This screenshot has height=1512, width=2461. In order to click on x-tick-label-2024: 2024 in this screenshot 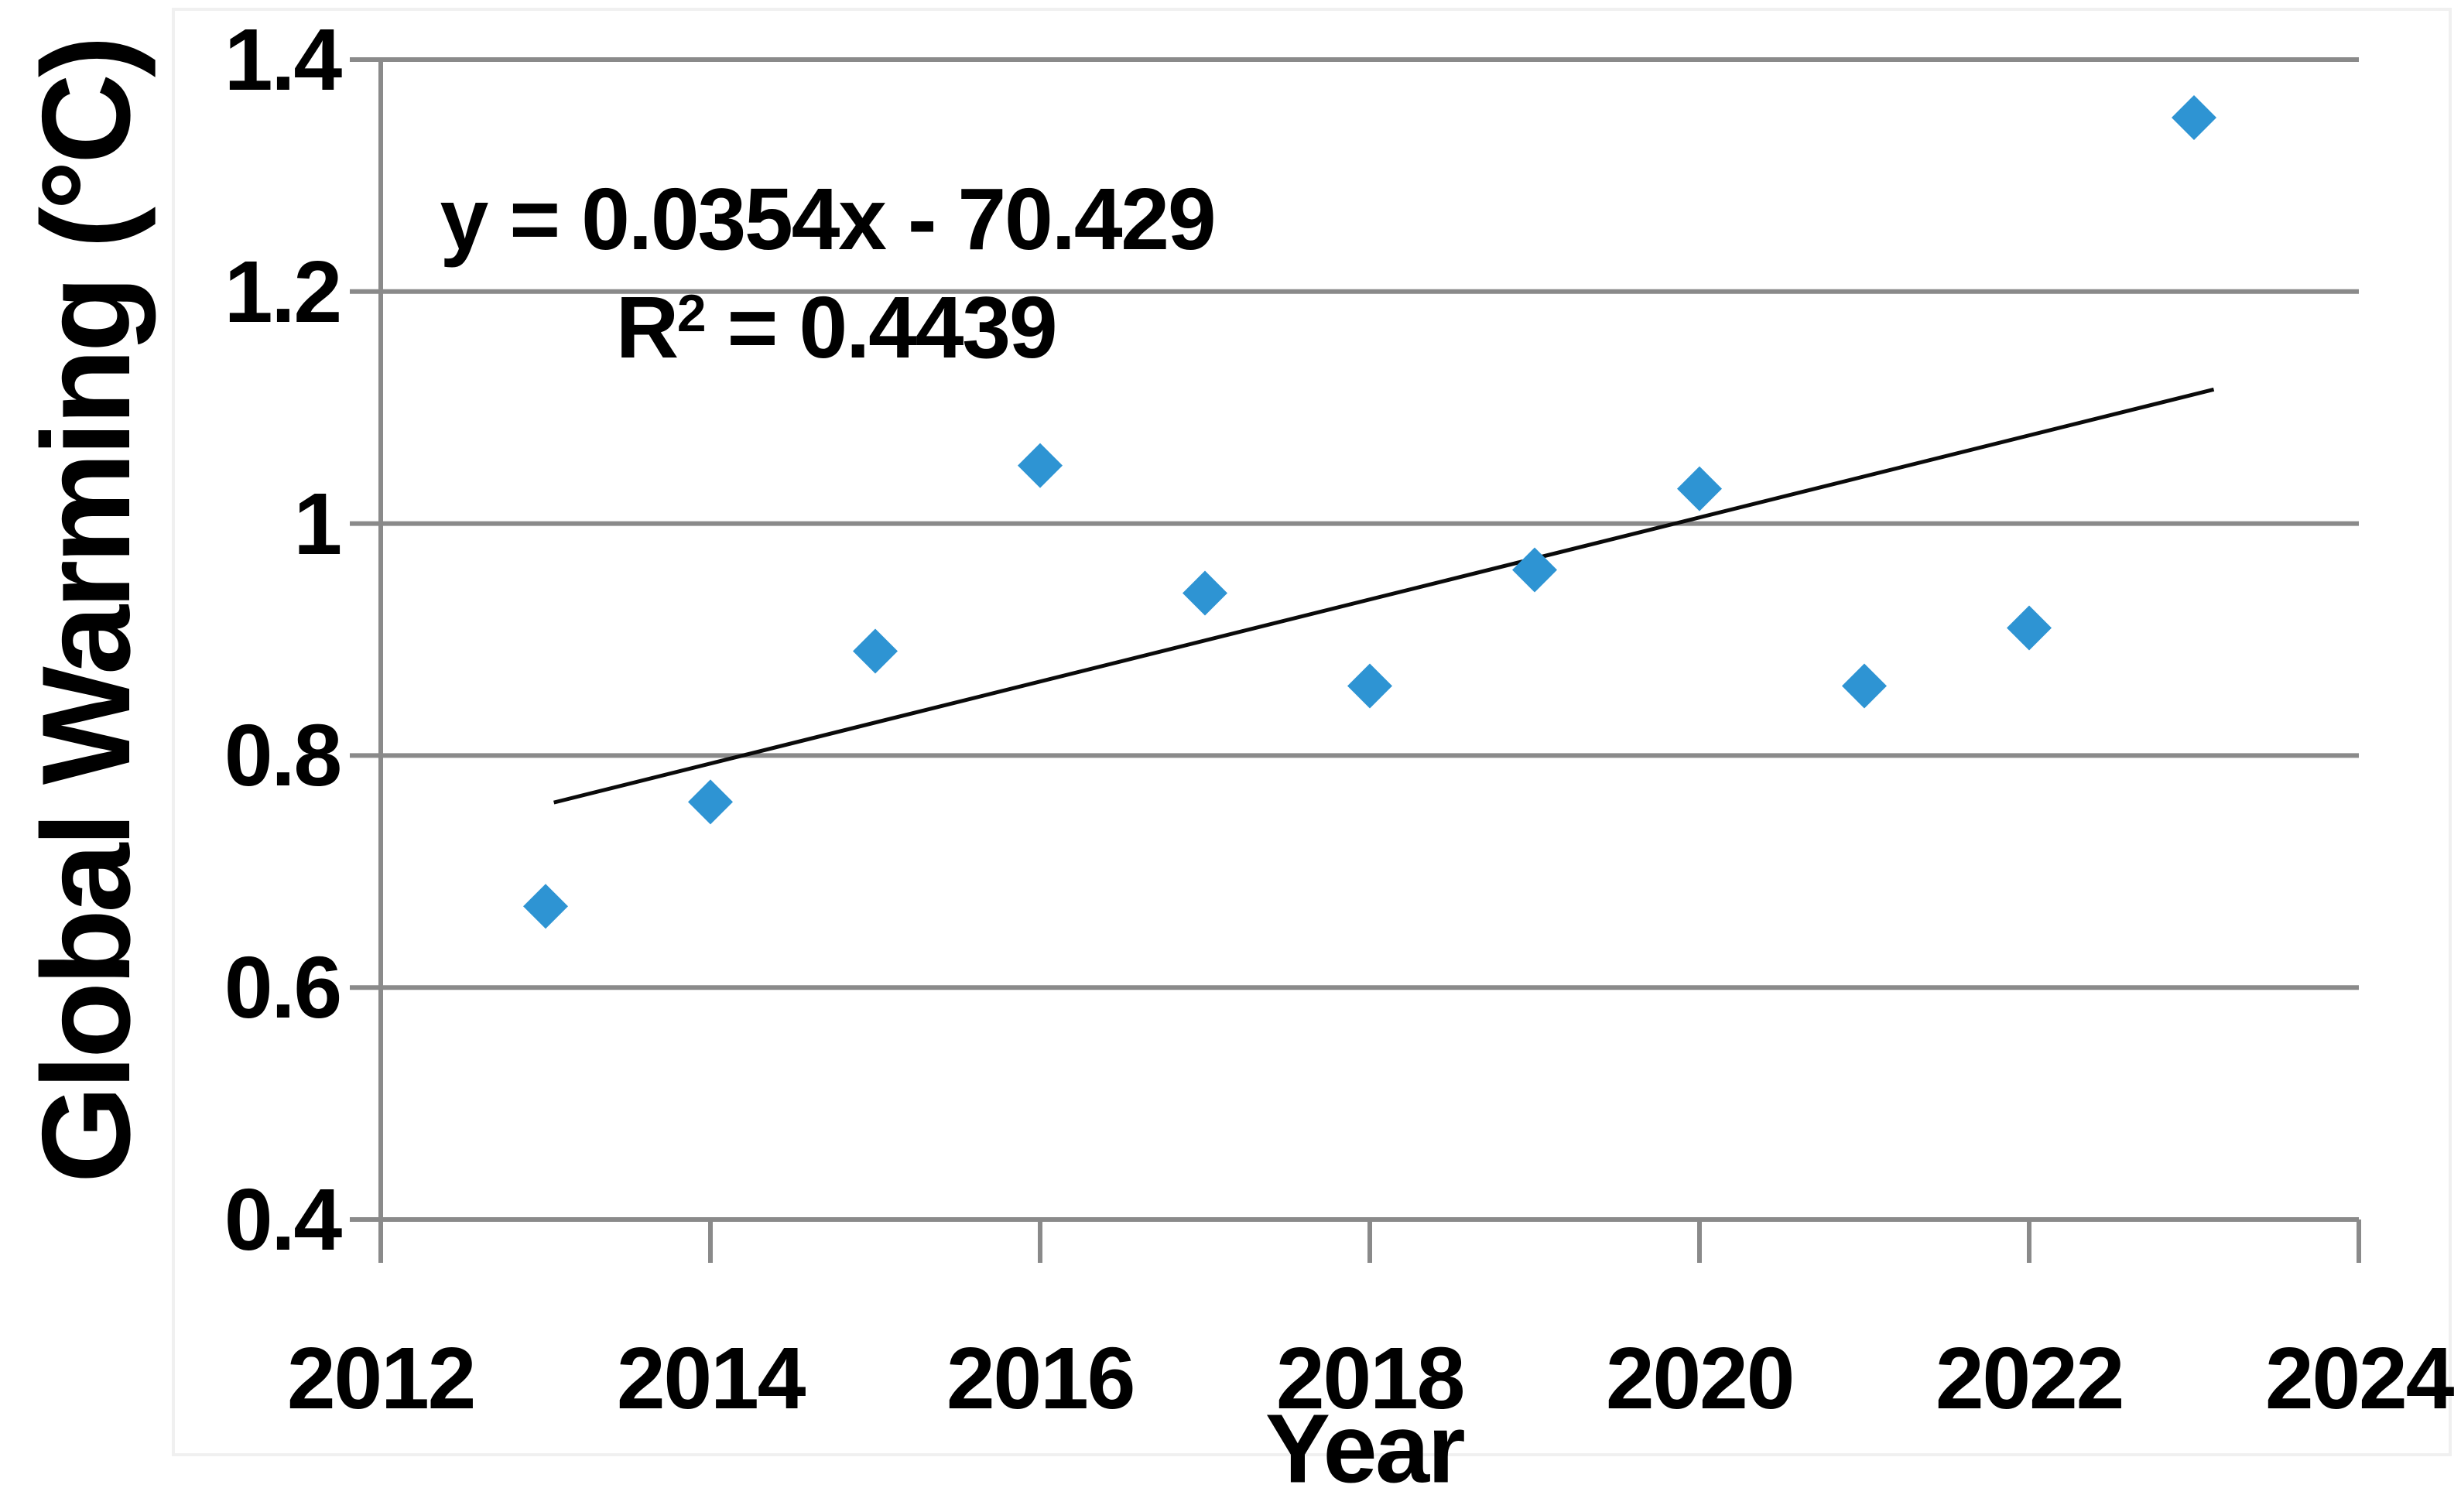, I will do `click(2359, 1378)`.